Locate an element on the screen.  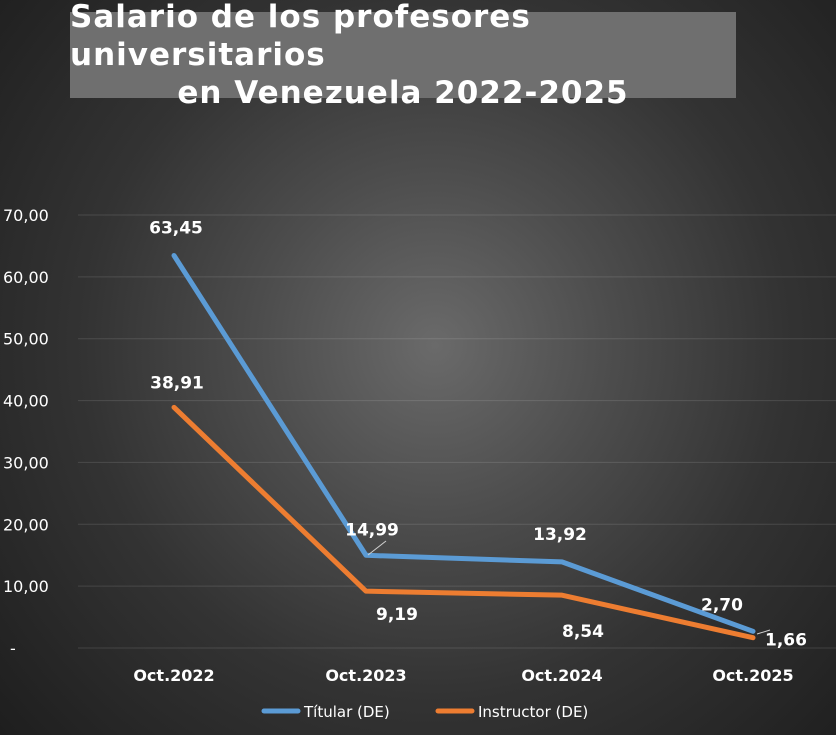
data-label: 63,45 is located at coordinates (176, 229).